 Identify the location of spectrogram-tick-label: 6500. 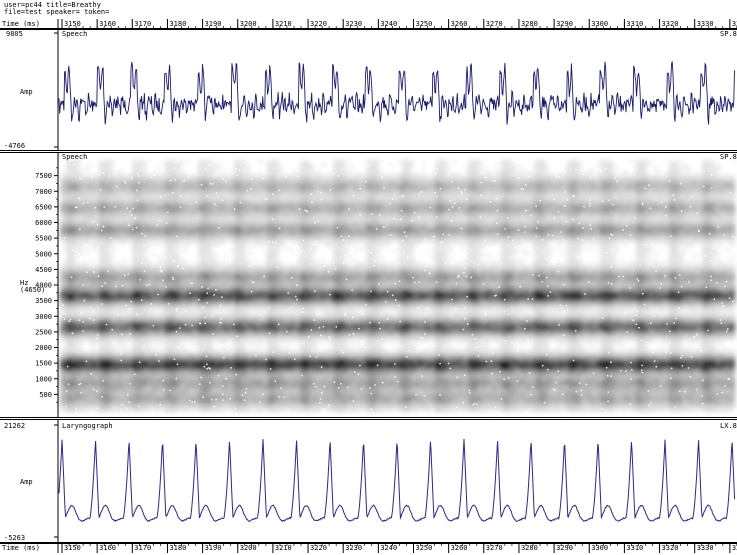
(43, 207).